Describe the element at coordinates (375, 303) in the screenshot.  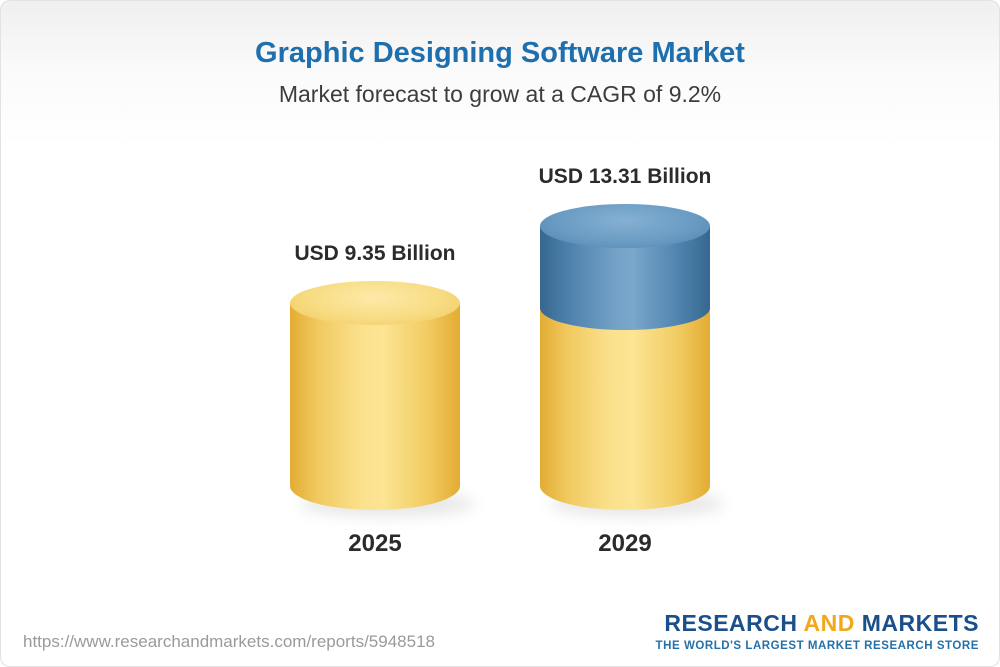
I see `cylinder-2025-top-face` at that location.